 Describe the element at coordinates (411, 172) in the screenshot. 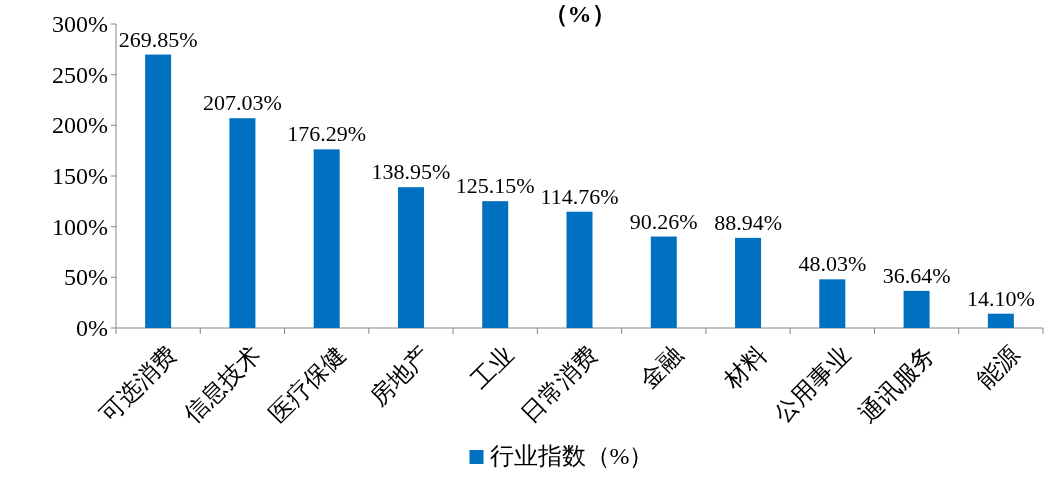

I see `data-label: 138.95%` at that location.